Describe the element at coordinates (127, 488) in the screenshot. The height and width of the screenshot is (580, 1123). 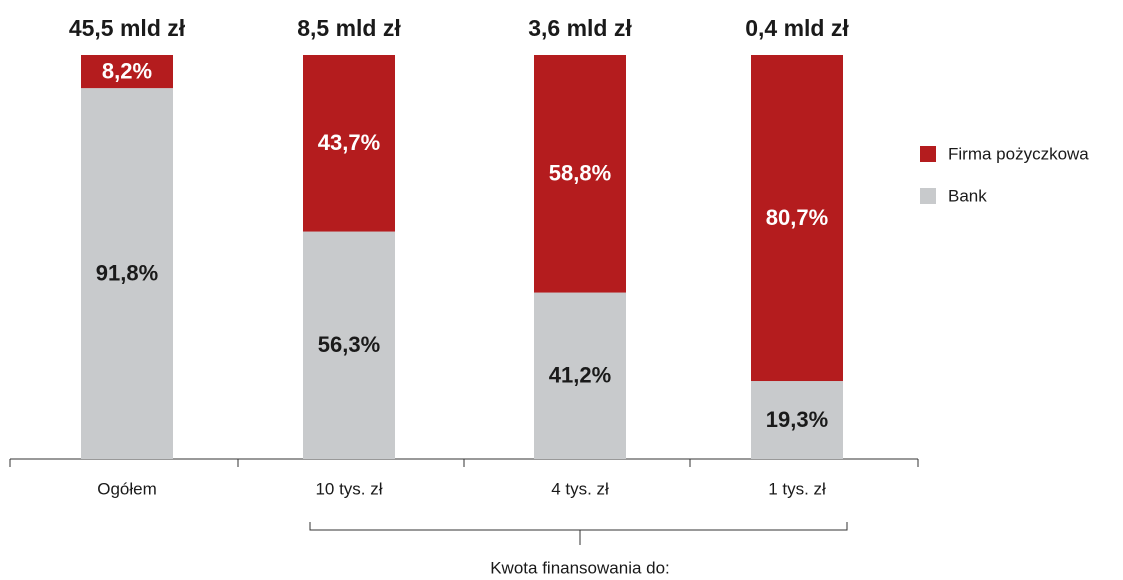
I see `x-tick-label: Ogółem` at that location.